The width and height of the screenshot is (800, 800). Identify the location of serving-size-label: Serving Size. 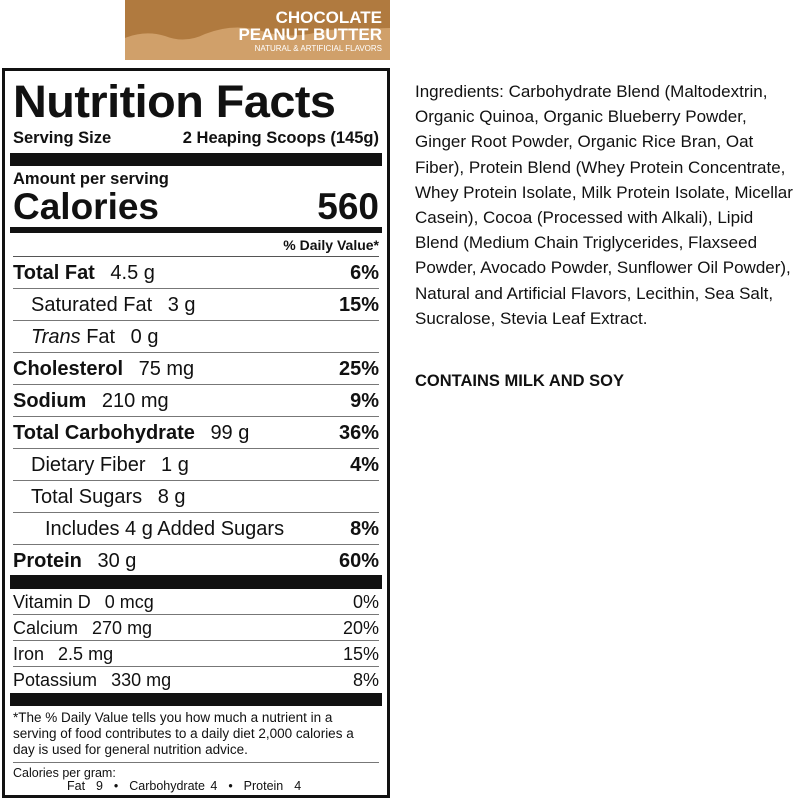
(62, 138).